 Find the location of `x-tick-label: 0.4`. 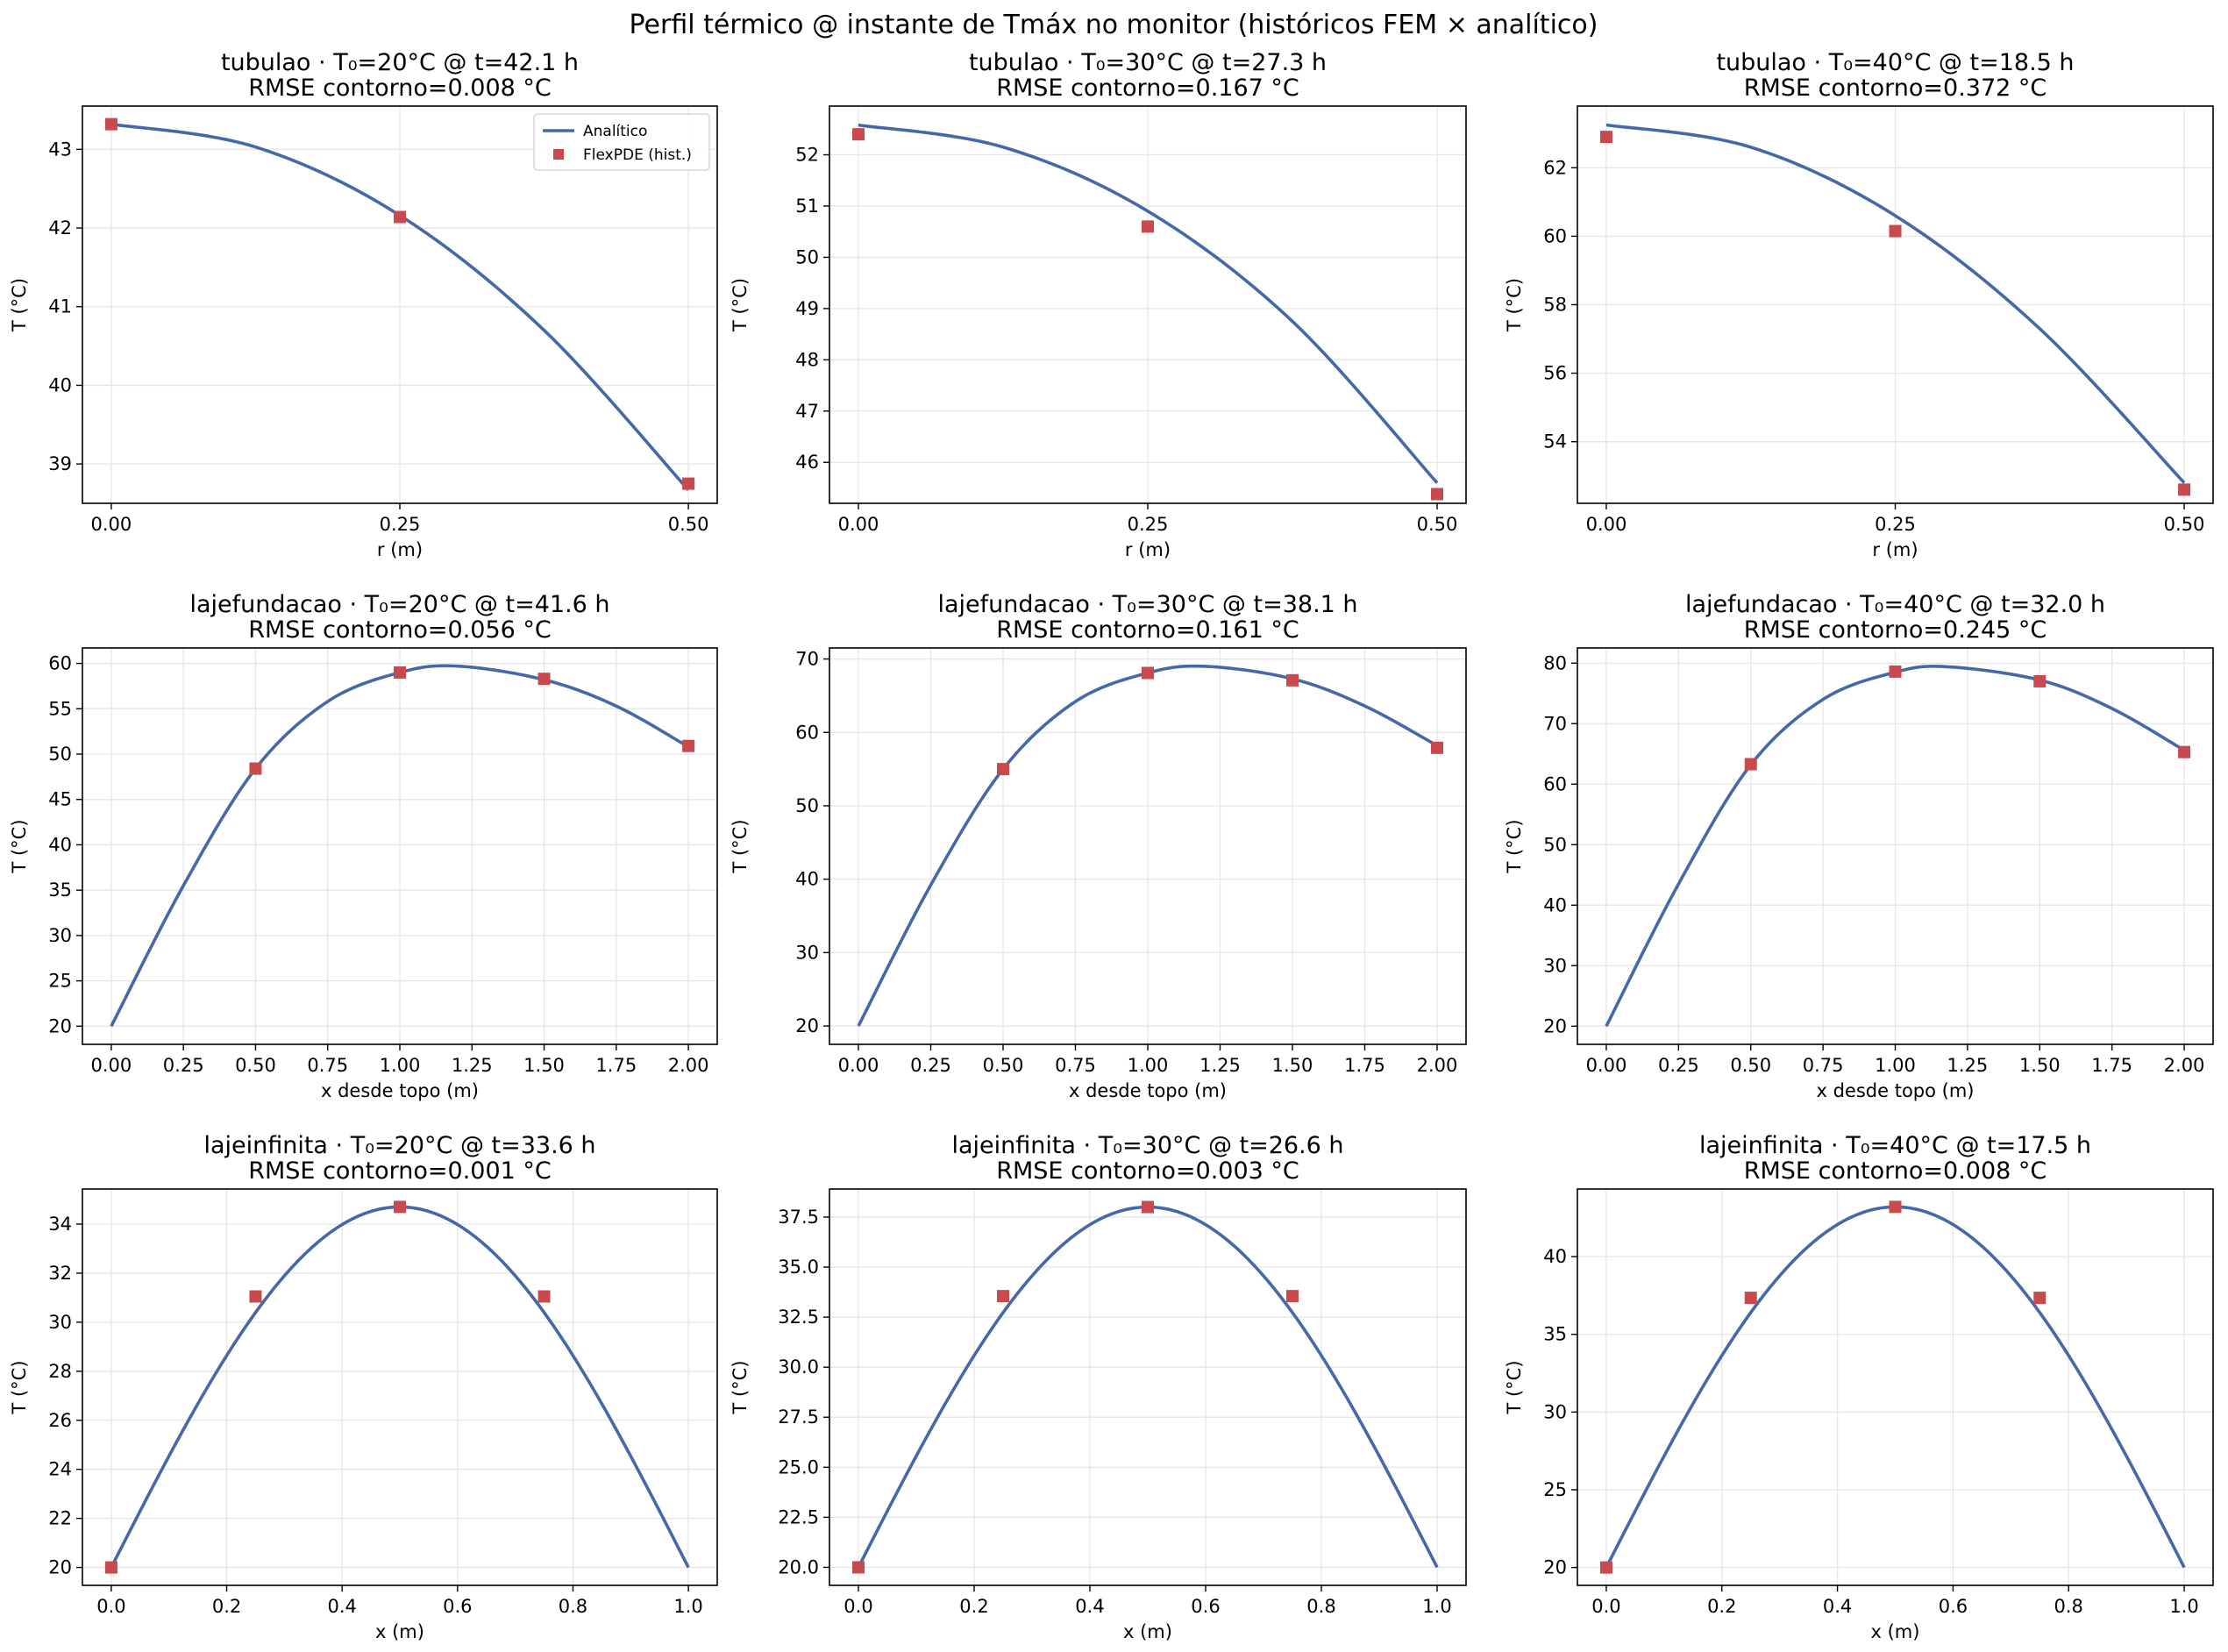

x-tick-label: 0.4 is located at coordinates (1089, 1606).